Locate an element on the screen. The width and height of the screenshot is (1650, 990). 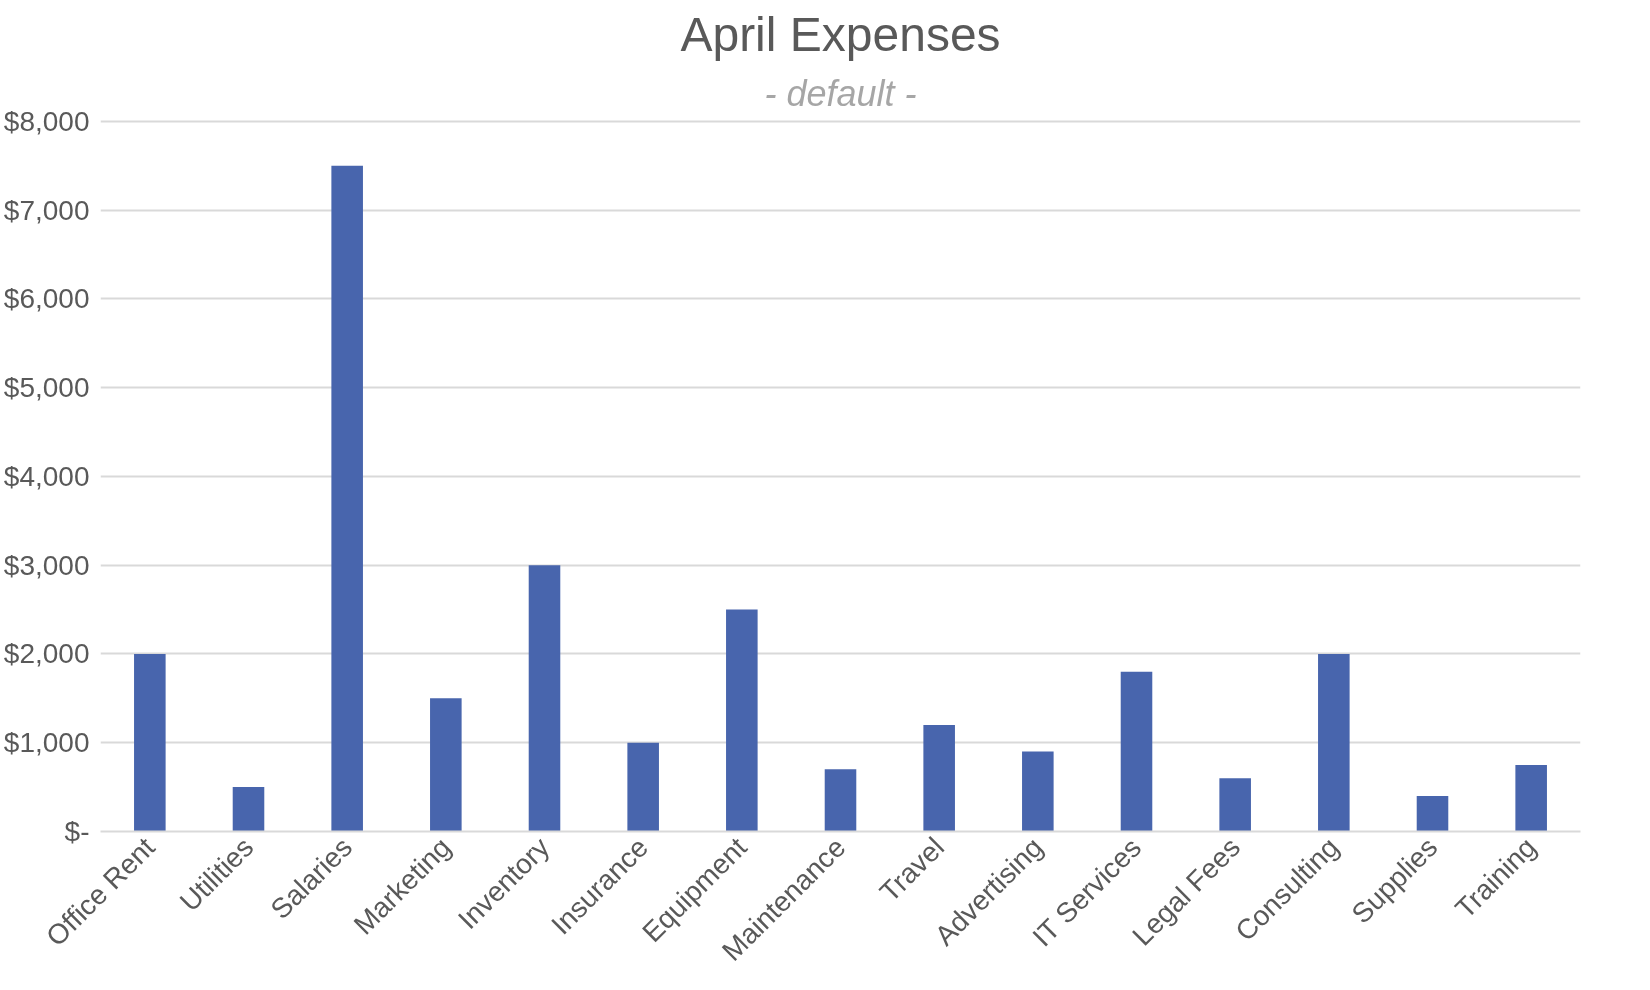
y-tick-label: $2,000 is located at coordinates (46, 654).